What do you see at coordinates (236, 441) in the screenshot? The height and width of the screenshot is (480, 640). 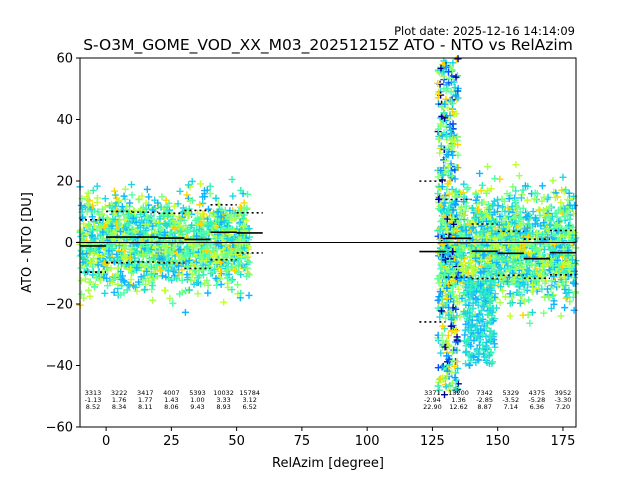 I see `x-tick-label: 50` at bounding box center [236, 441].